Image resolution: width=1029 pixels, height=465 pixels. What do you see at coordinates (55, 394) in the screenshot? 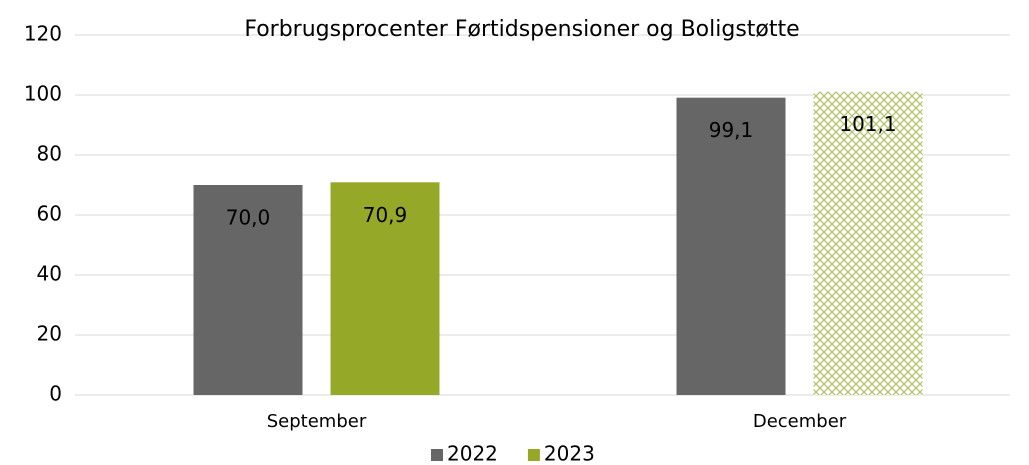
I see `y-tick-label: 0` at bounding box center [55, 394].